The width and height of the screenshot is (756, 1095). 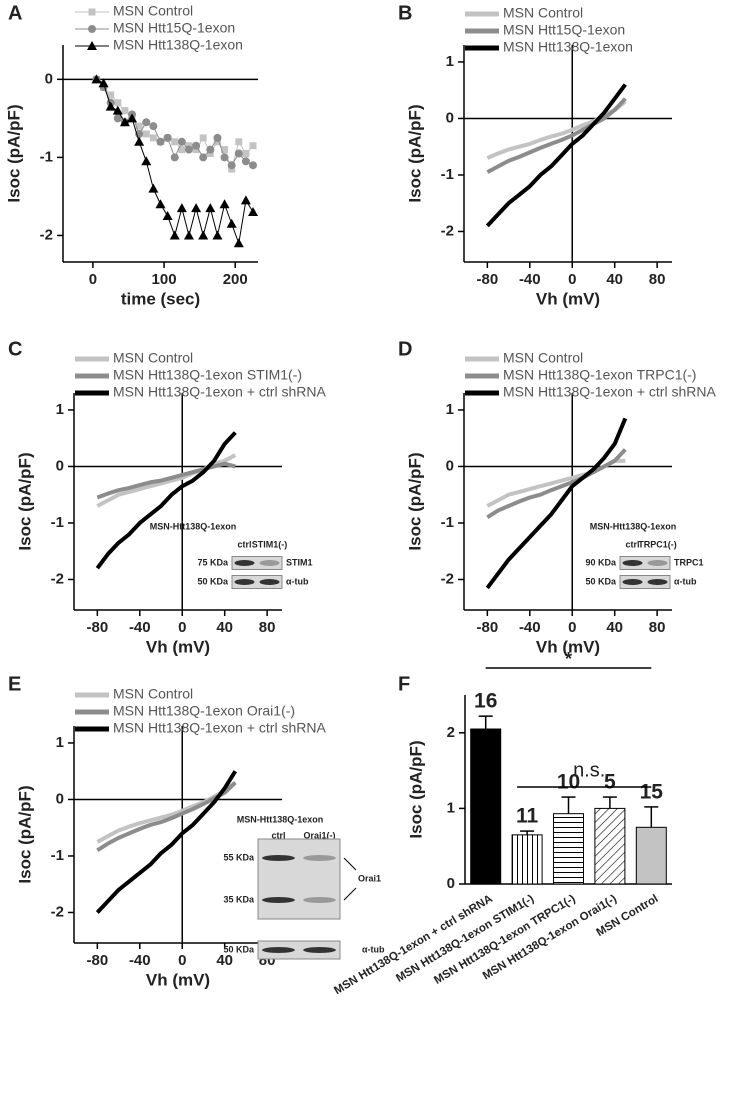 I want to click on lane-label: STIM1(-), so click(x=270, y=544).